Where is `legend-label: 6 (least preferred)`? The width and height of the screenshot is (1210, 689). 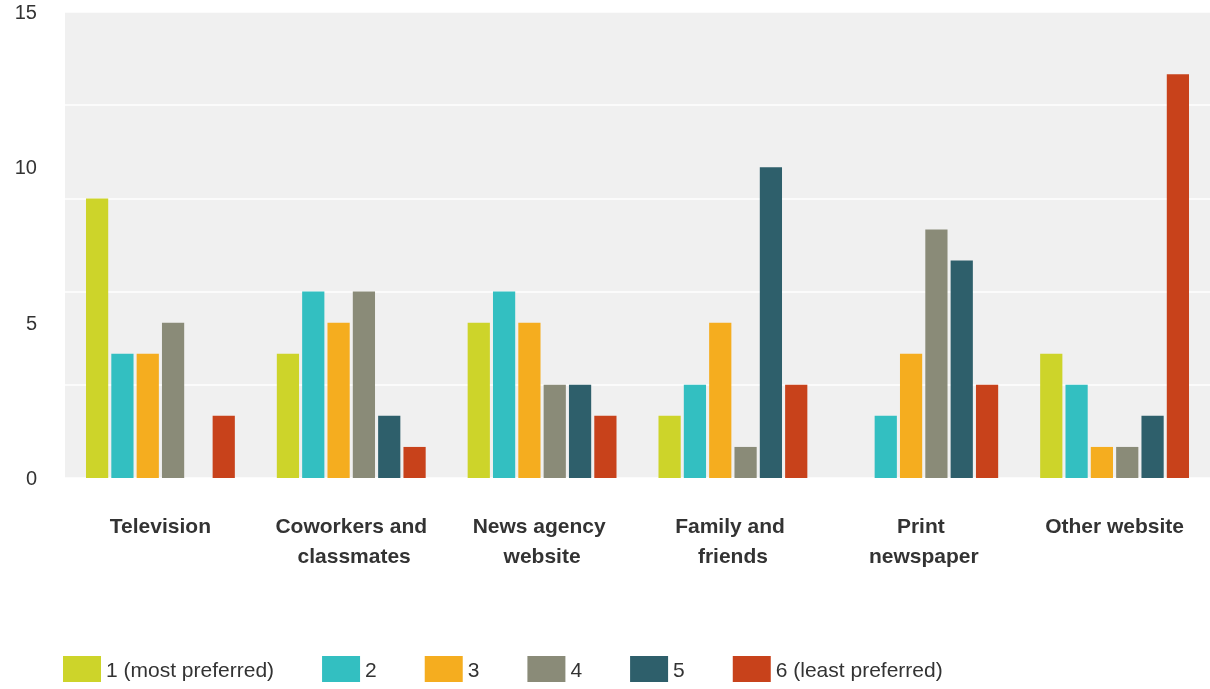
legend-label: 6 (least preferred) is located at coordinates (859, 669).